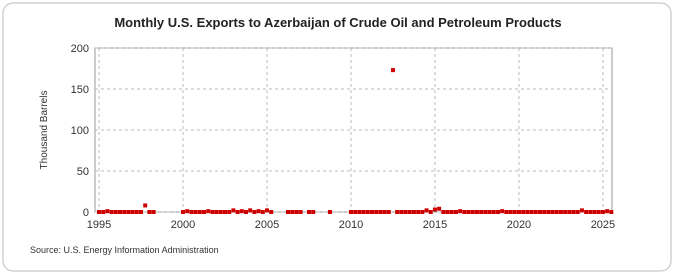 The width and height of the screenshot is (675, 280). What do you see at coordinates (86, 213) in the screenshot?
I see `y-tick-label: 0` at bounding box center [86, 213].